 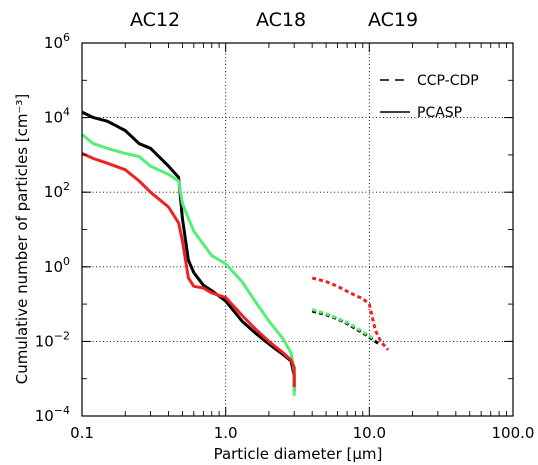 What do you see at coordinates (281, 20) in the screenshot?
I see `campaign-label-ac18: AC18` at bounding box center [281, 20].